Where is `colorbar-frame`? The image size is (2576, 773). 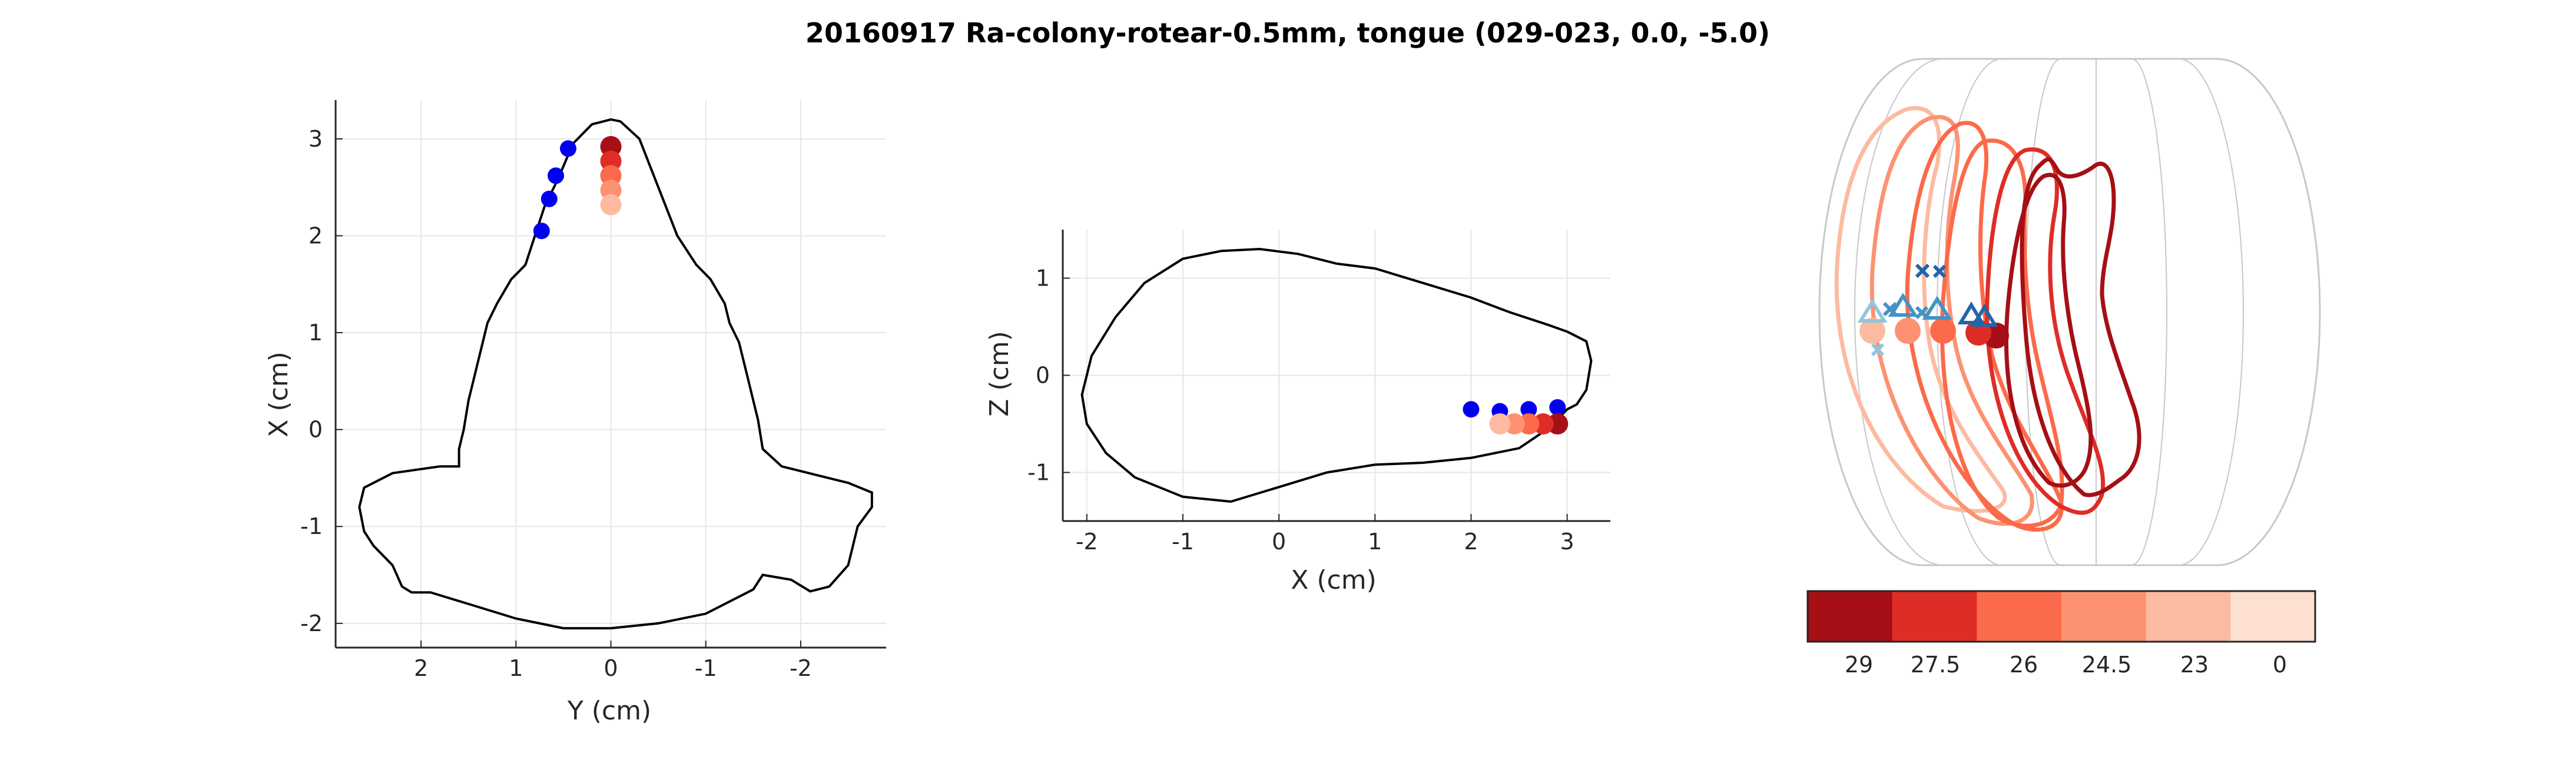 colorbar-frame is located at coordinates (2061, 616).